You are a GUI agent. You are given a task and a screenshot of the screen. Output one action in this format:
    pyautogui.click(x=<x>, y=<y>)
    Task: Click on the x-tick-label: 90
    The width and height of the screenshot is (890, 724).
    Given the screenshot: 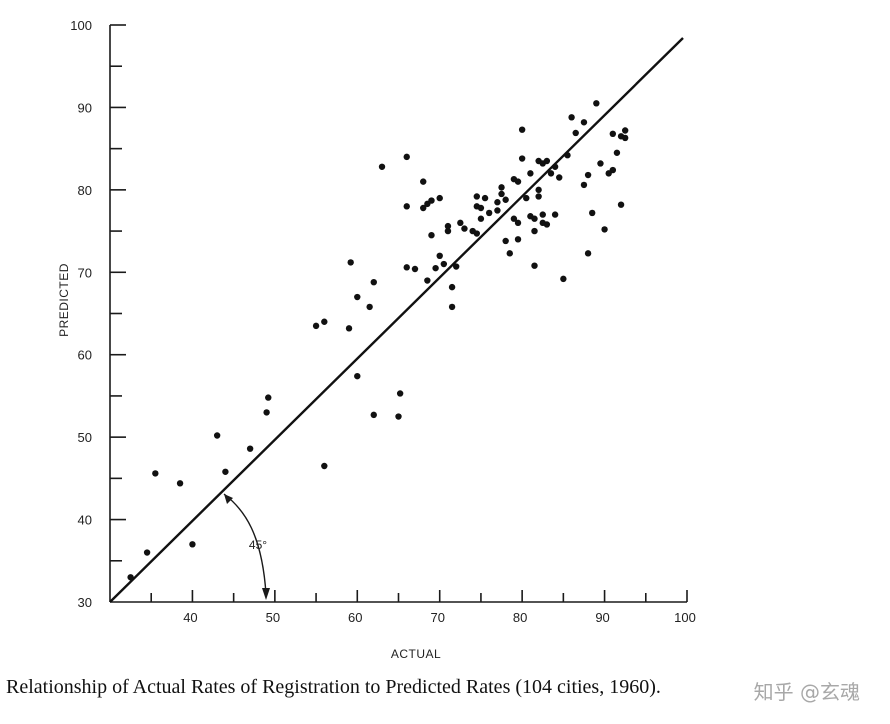 What is the action you would take?
    pyautogui.click(x=602, y=617)
    